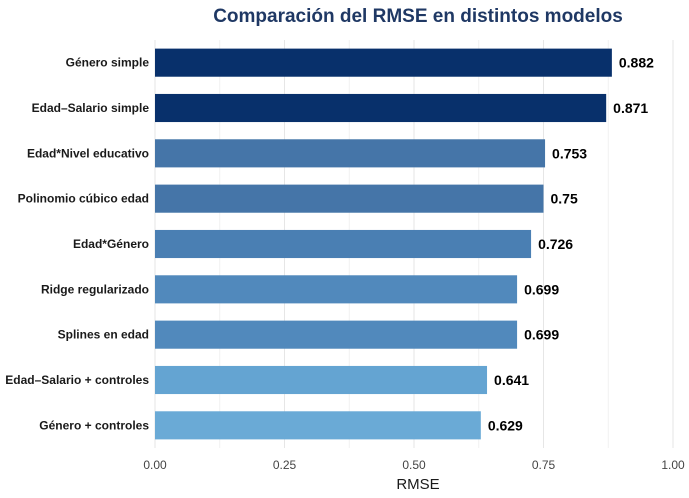  Describe the element at coordinates (544, 465) in the screenshot. I see `x-tick-label: 0.75` at that location.